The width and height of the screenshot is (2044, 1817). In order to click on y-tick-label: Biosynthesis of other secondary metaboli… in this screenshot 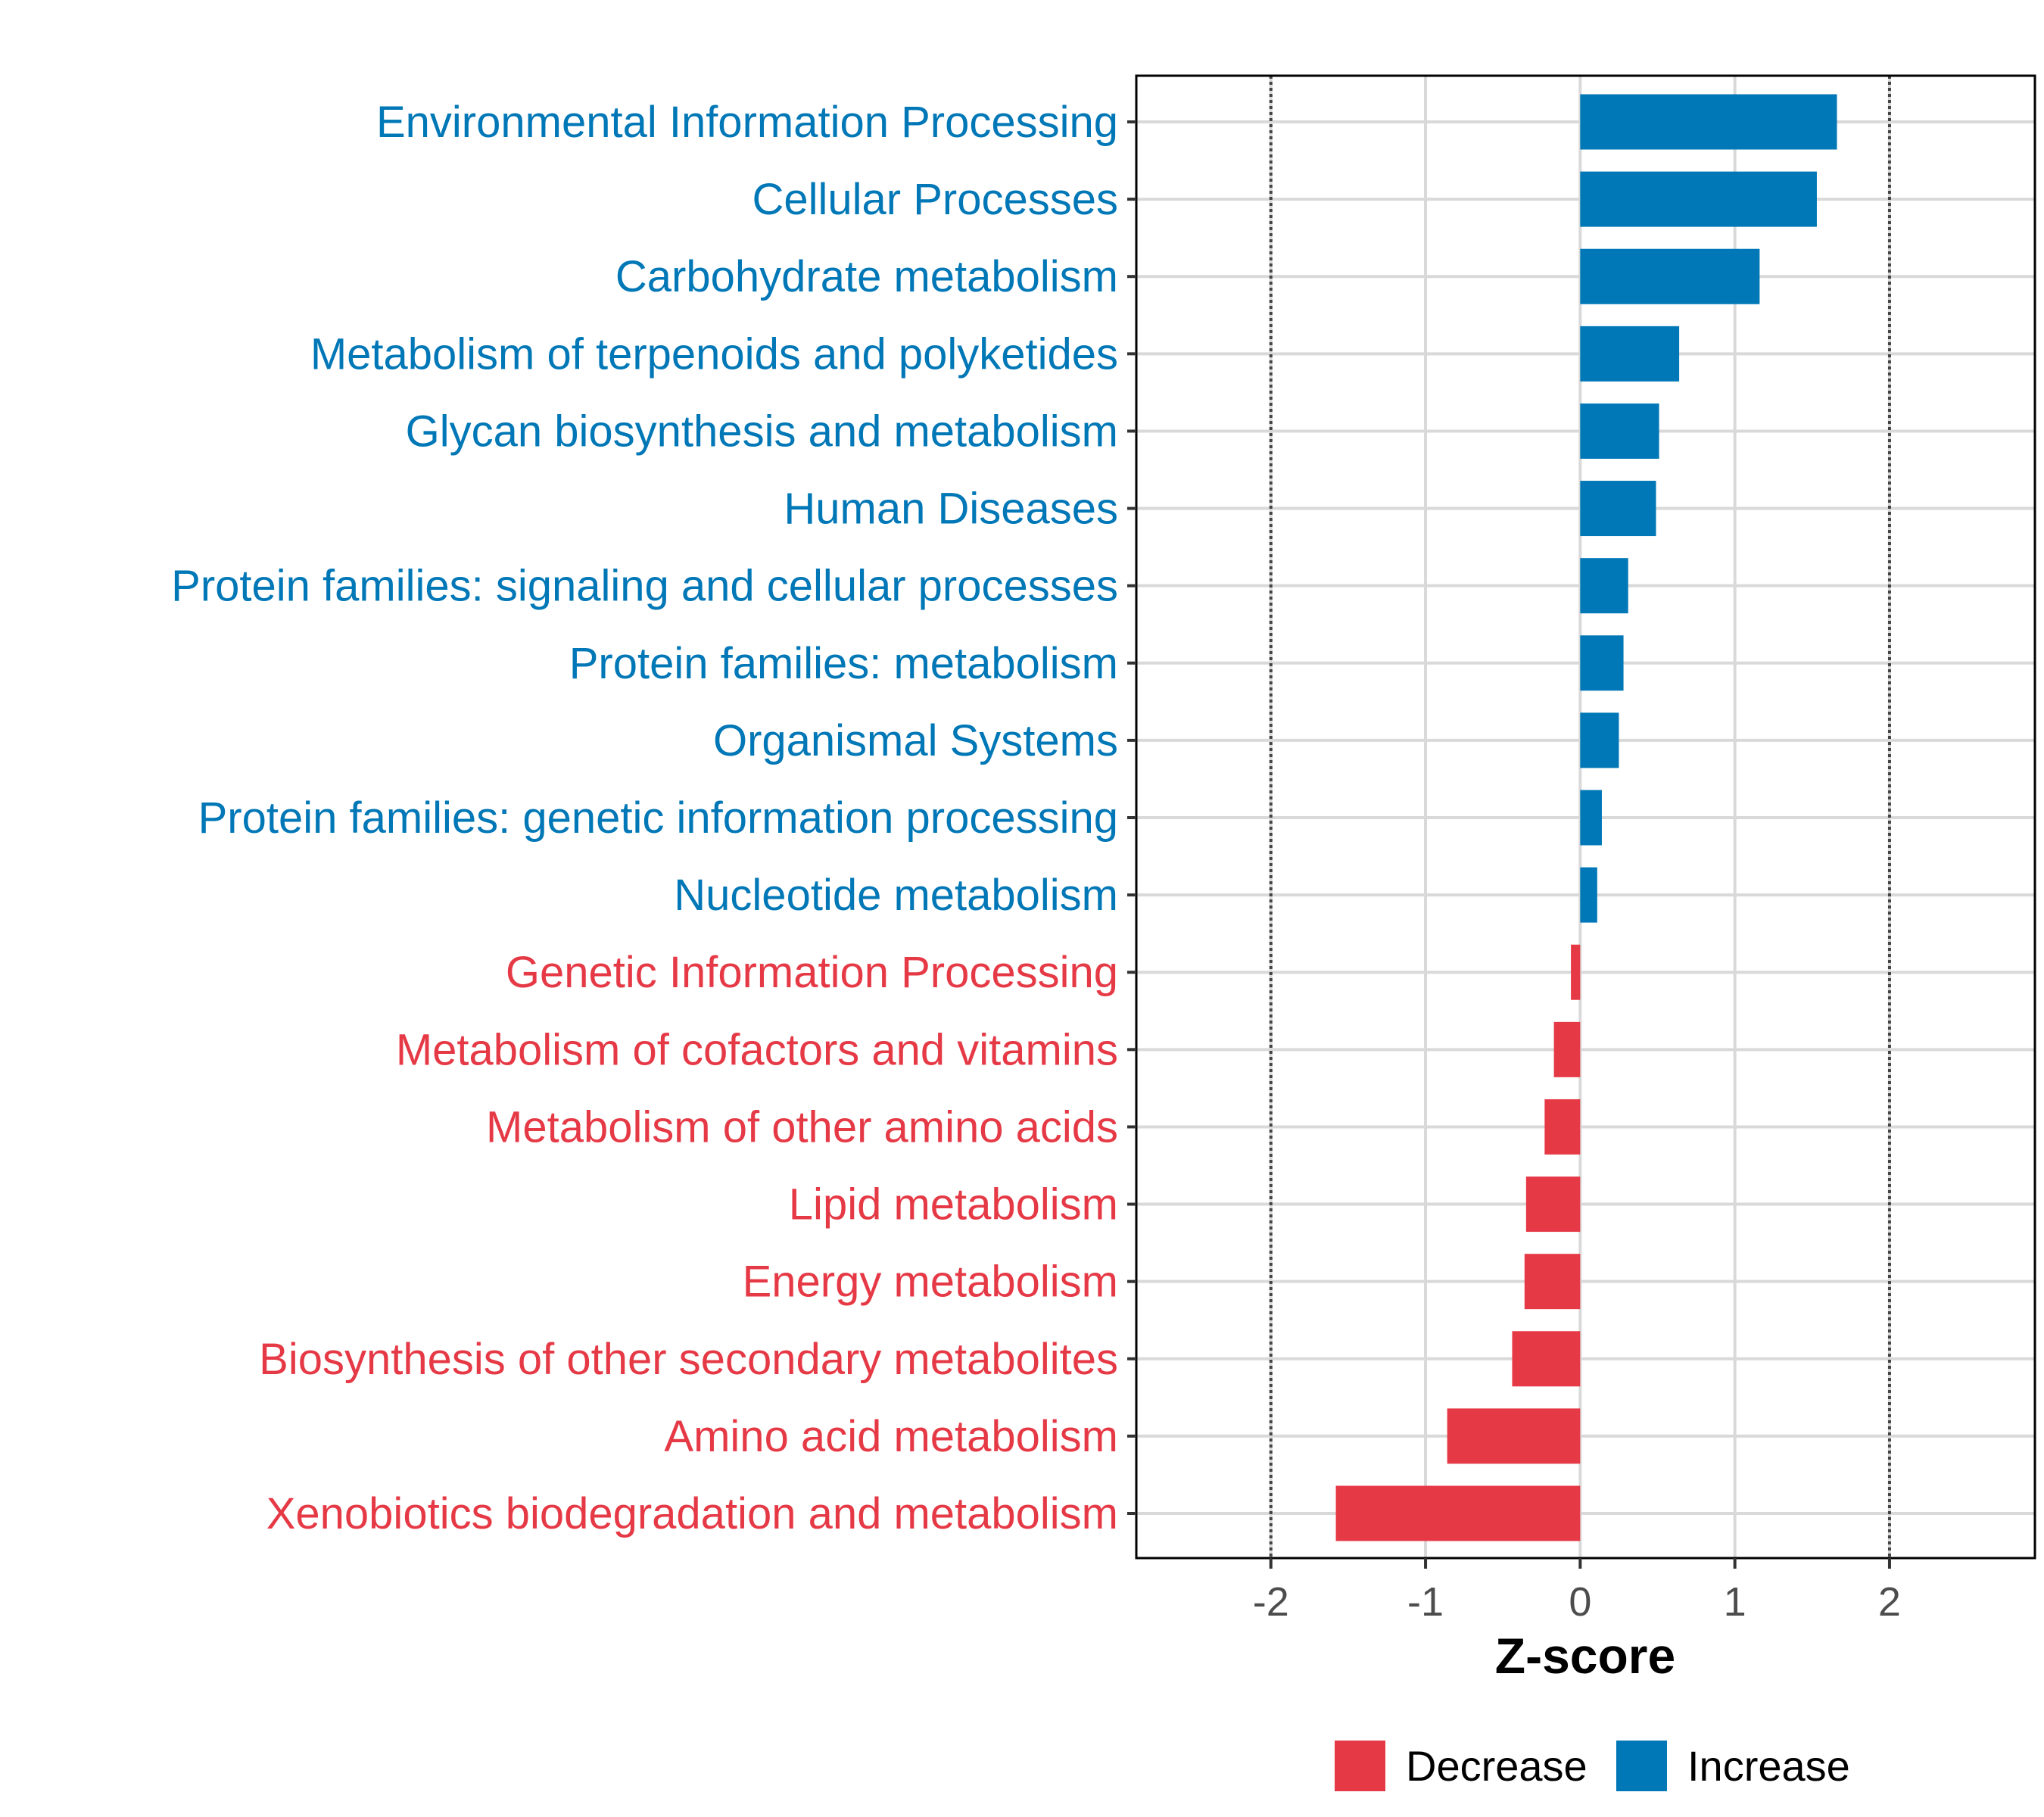, I will do `click(688, 1359)`.